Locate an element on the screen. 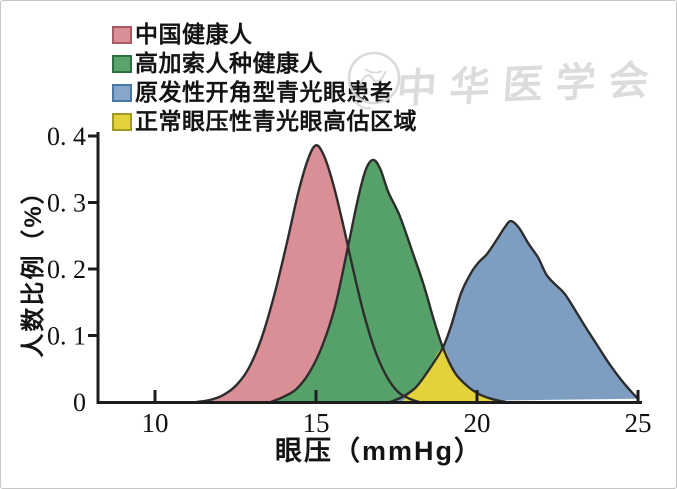 This screenshot has width=677, height=489. x-axis-title: 眼压（mmHg） is located at coordinates (379, 451).